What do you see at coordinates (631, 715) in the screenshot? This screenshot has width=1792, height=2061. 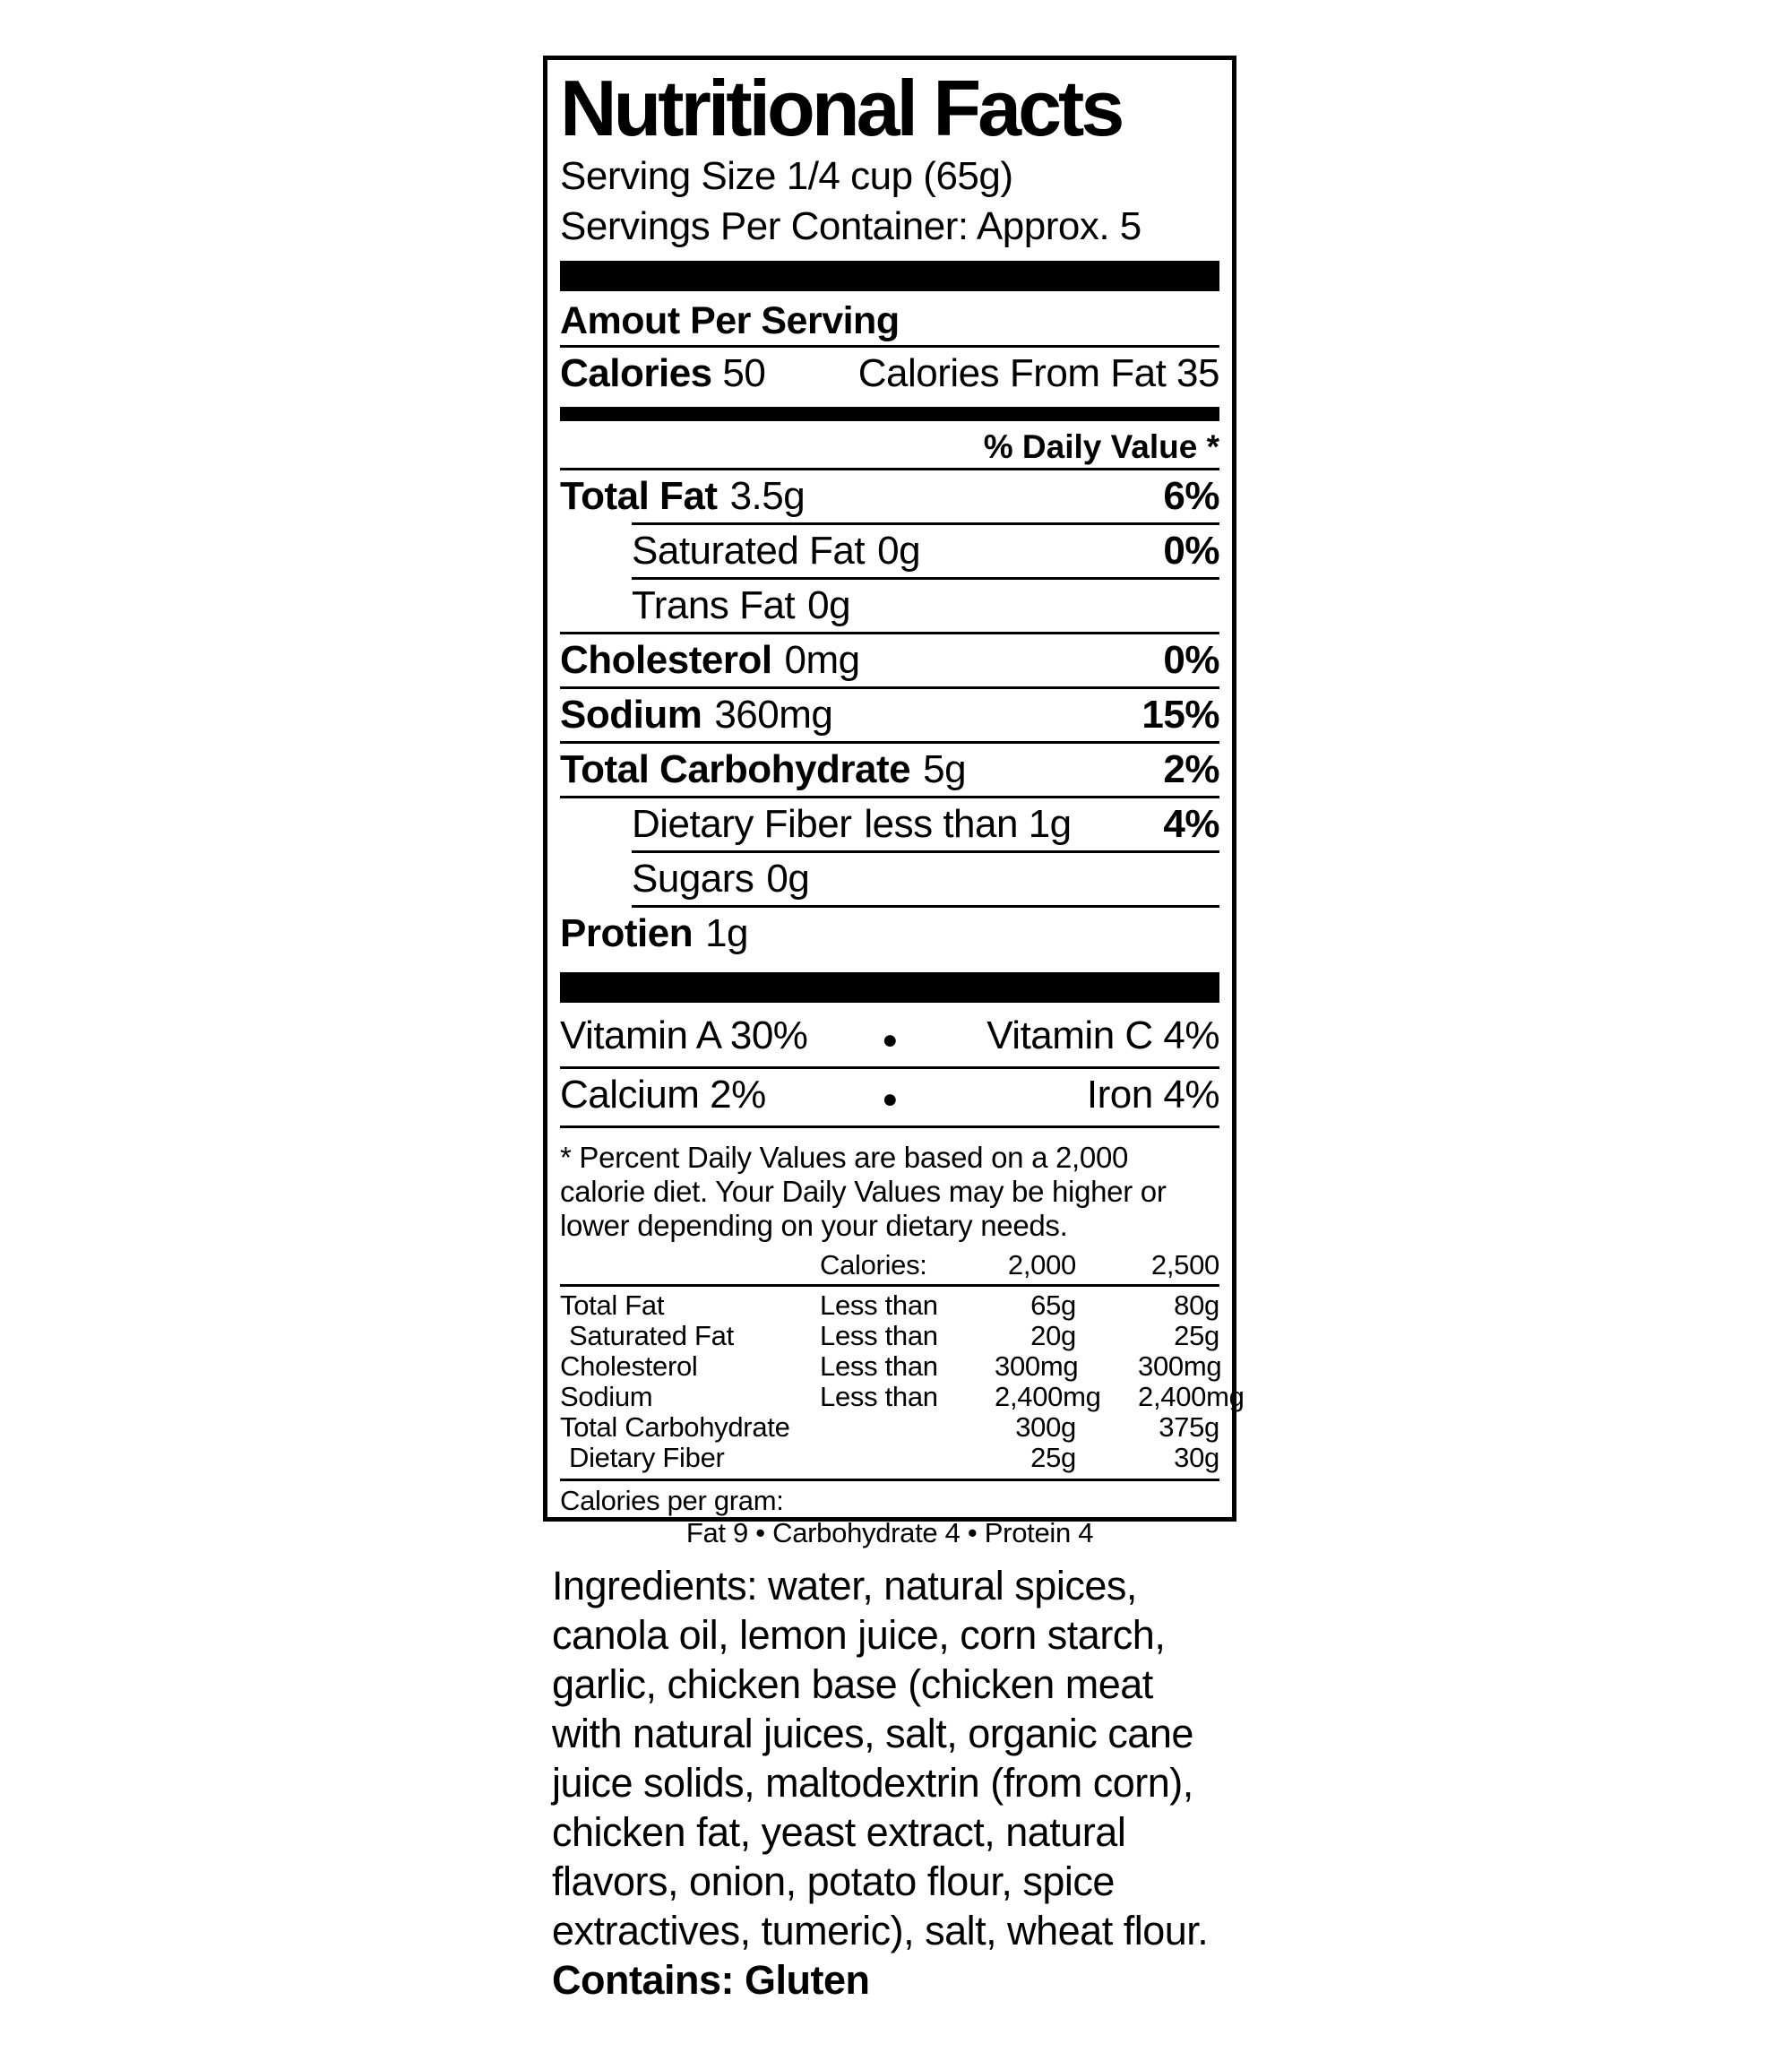 I see `nutrient-name: Sodium` at bounding box center [631, 715].